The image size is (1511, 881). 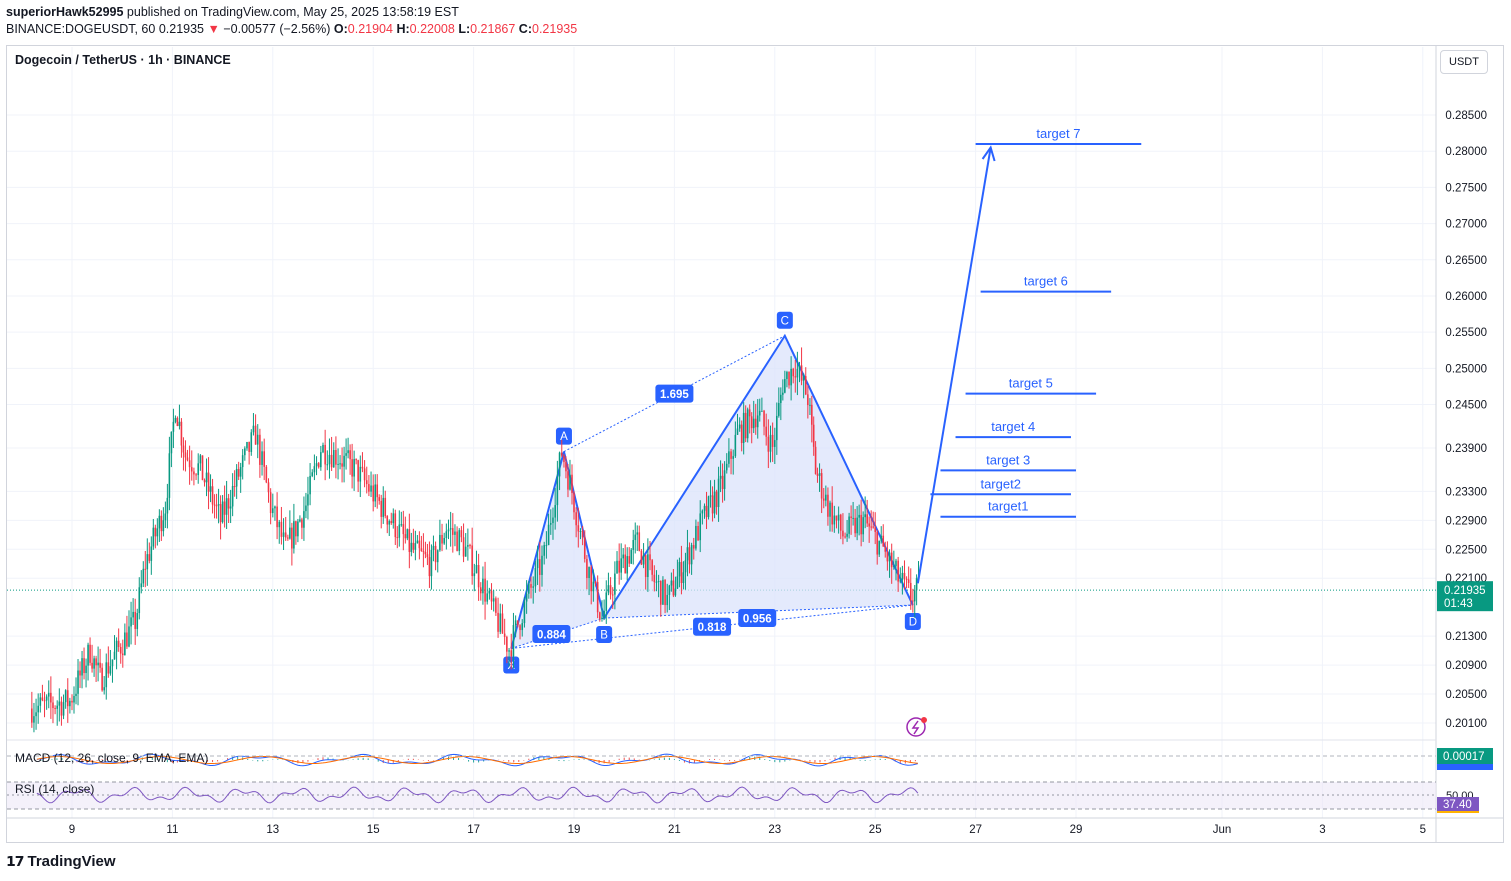 I want to click on tradingview-logo: 𝟭𝟳 TradingView, so click(x=61, y=861).